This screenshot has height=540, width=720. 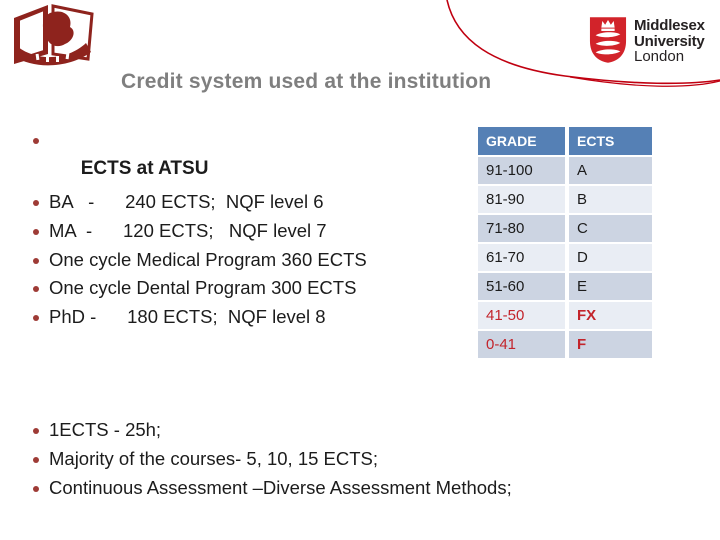 What do you see at coordinates (521, 199) in the screenshot?
I see `table-cell-grade: 81-90` at bounding box center [521, 199].